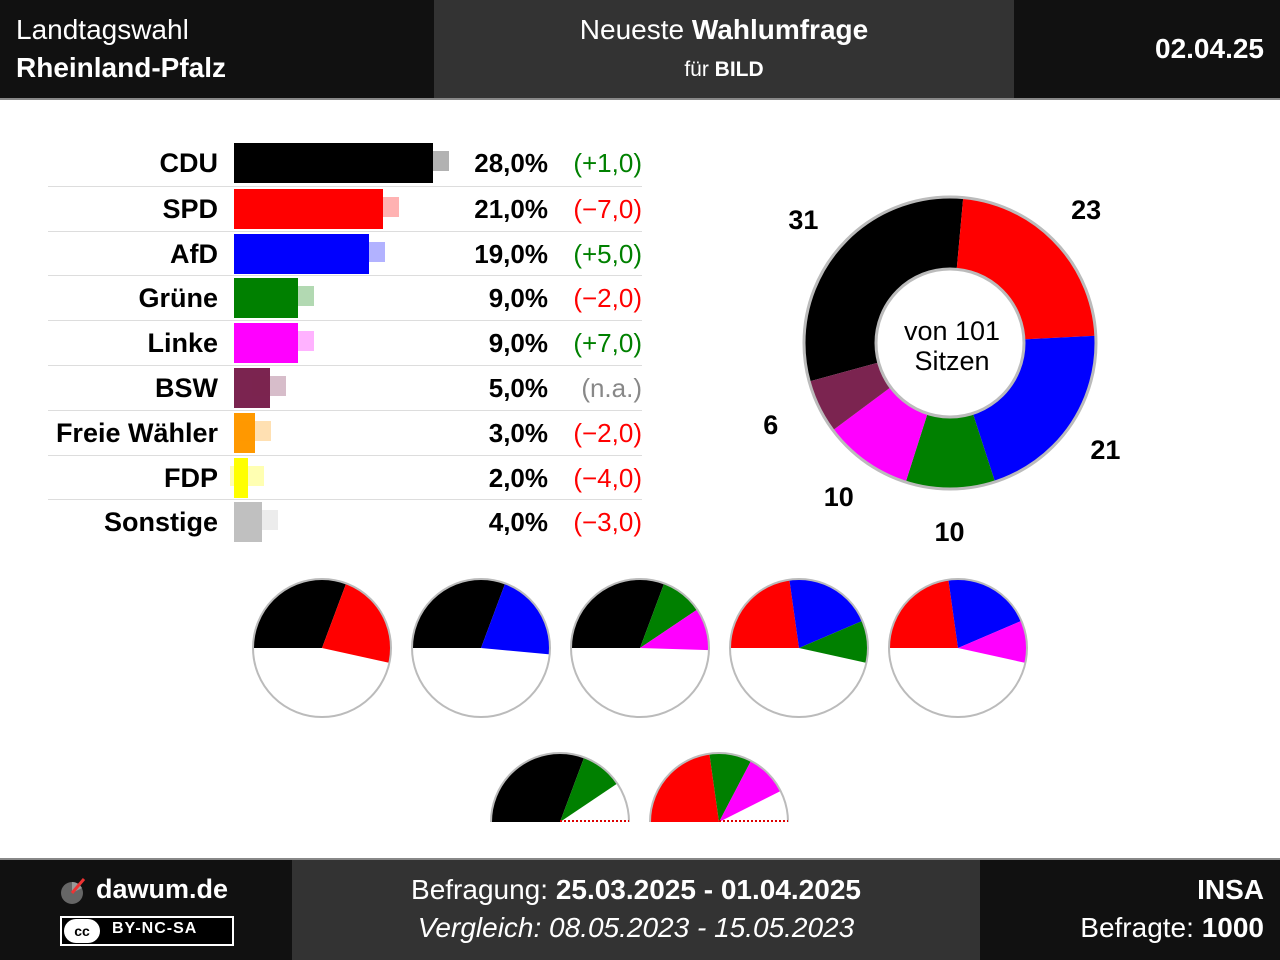  I want to click on result-row-freie-waehler: Freie Wähler 3,0% (−2,0), so click(345, 432).